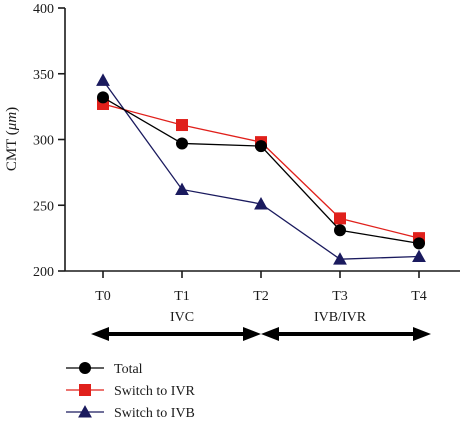 The image size is (461, 421). Describe the element at coordinates (261, 296) in the screenshot. I see `x-tick-label: T2` at that location.